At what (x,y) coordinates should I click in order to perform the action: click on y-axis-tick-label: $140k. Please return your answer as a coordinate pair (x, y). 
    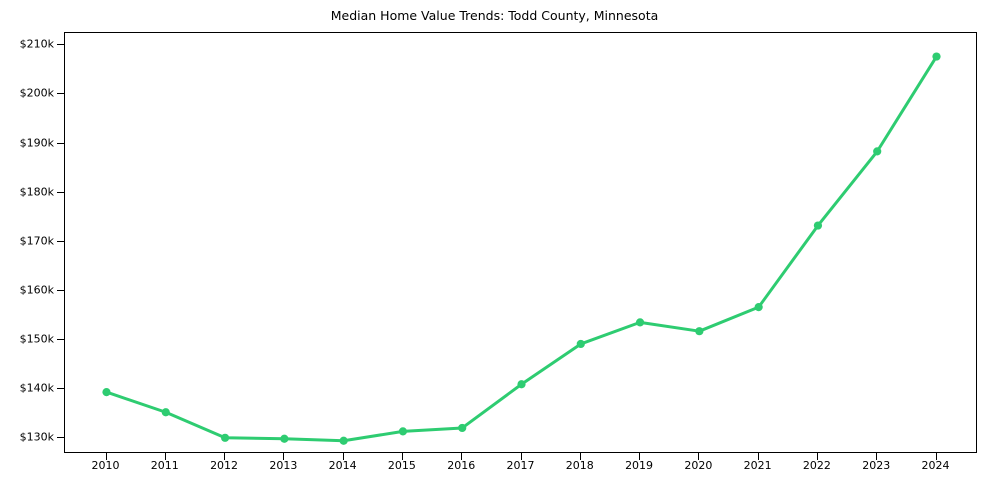
    Looking at the image, I should click on (36, 388).